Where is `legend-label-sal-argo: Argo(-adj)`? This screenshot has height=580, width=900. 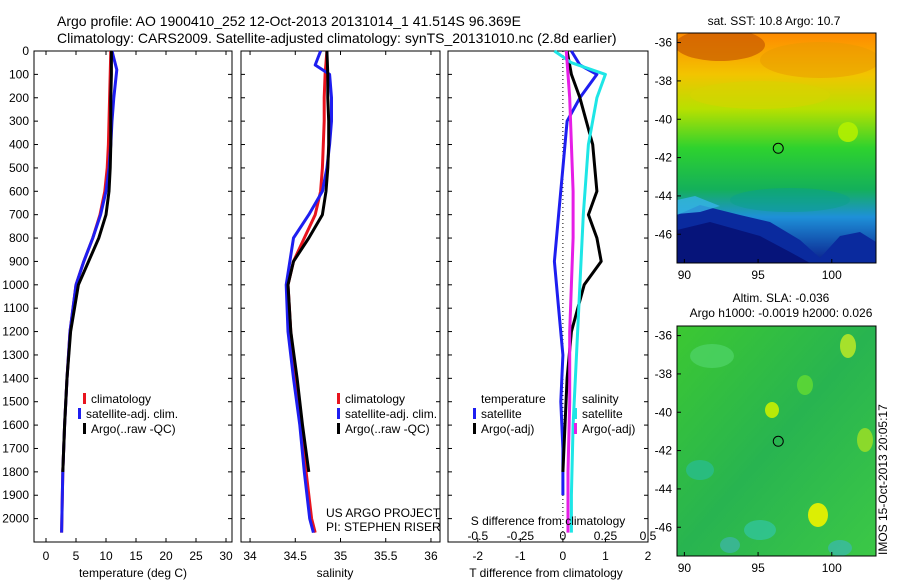
legend-label-sal-argo: Argo(-adj) is located at coordinates (608, 429).